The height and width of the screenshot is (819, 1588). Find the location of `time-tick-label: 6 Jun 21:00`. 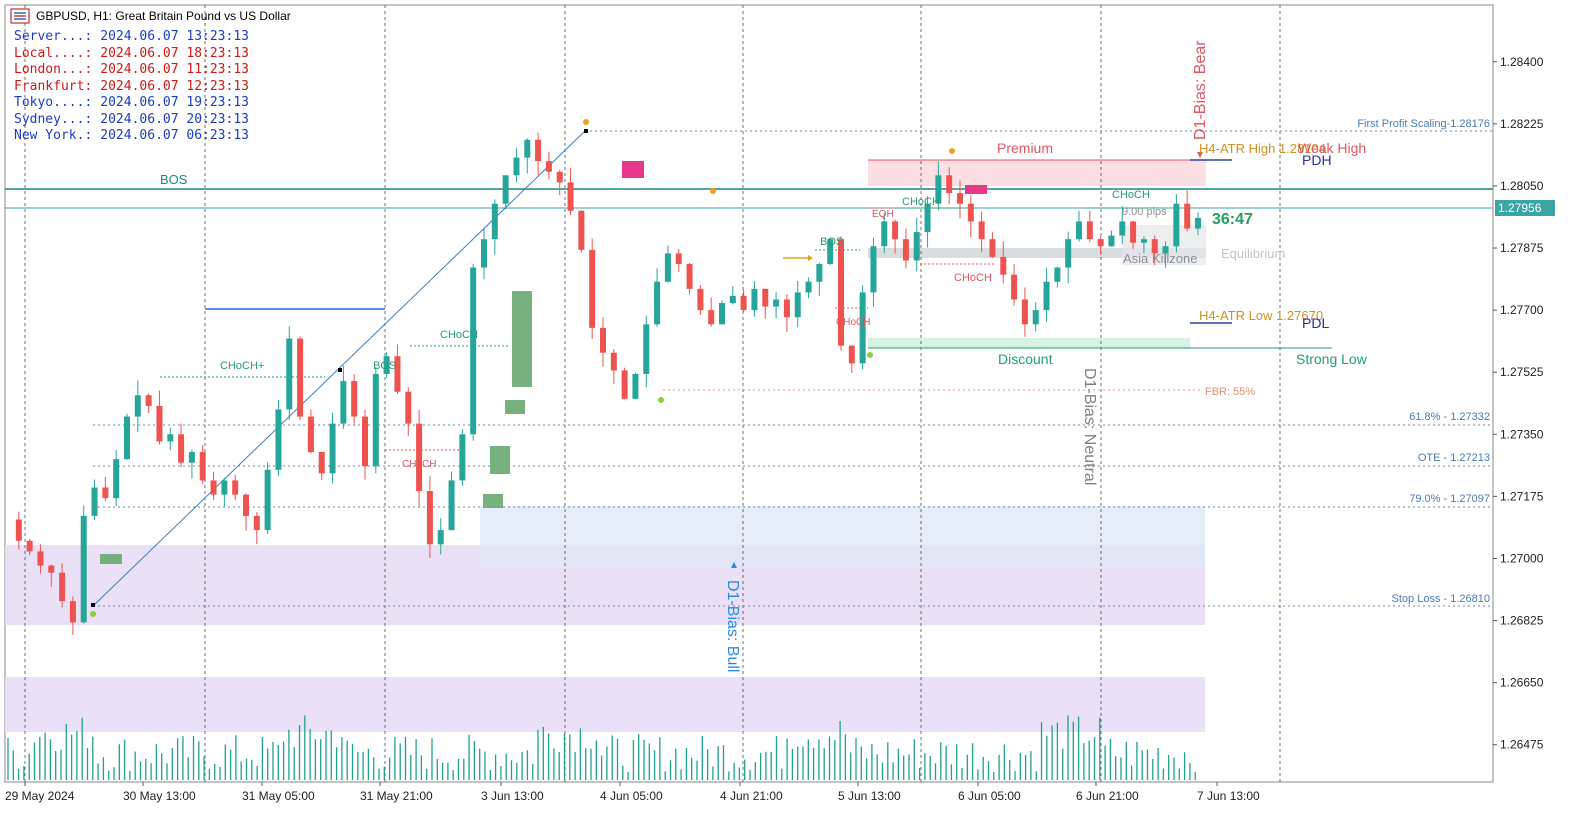

time-tick-label: 6 Jun 21:00 is located at coordinates (1107, 796).